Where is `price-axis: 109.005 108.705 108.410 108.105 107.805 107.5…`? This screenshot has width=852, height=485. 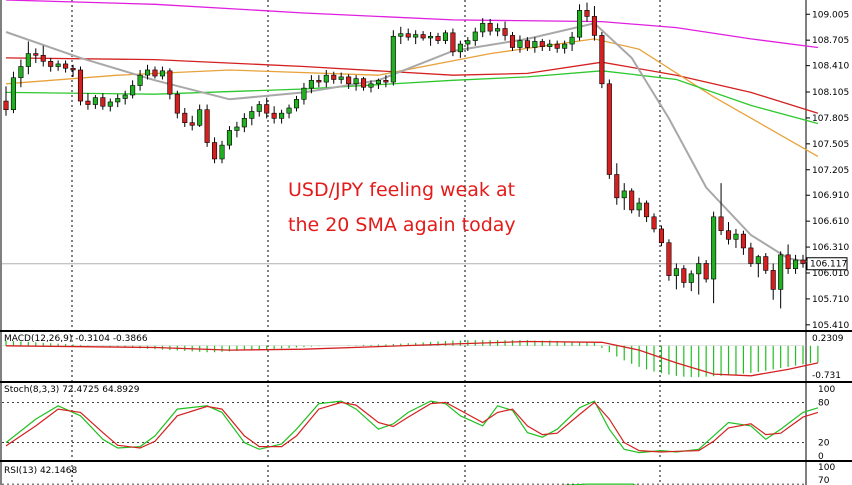 price-axis: 109.005 108.705 108.410 108.105 107.805 107.5… is located at coordinates (827, 170).